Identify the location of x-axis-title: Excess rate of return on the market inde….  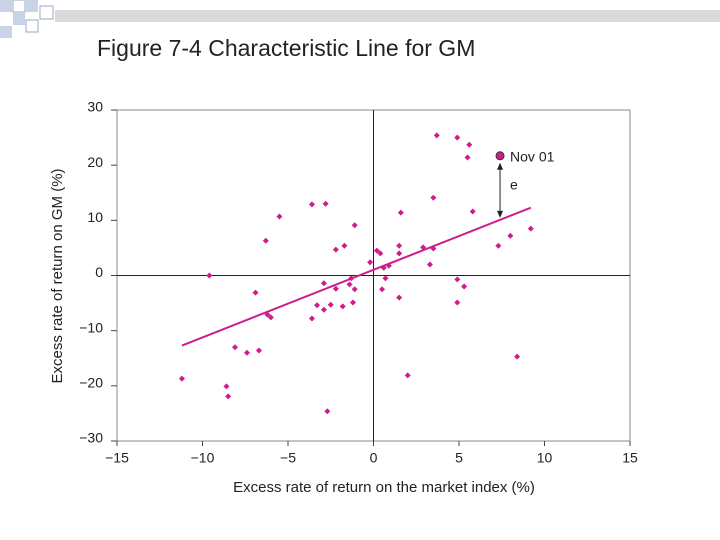
(384, 487).